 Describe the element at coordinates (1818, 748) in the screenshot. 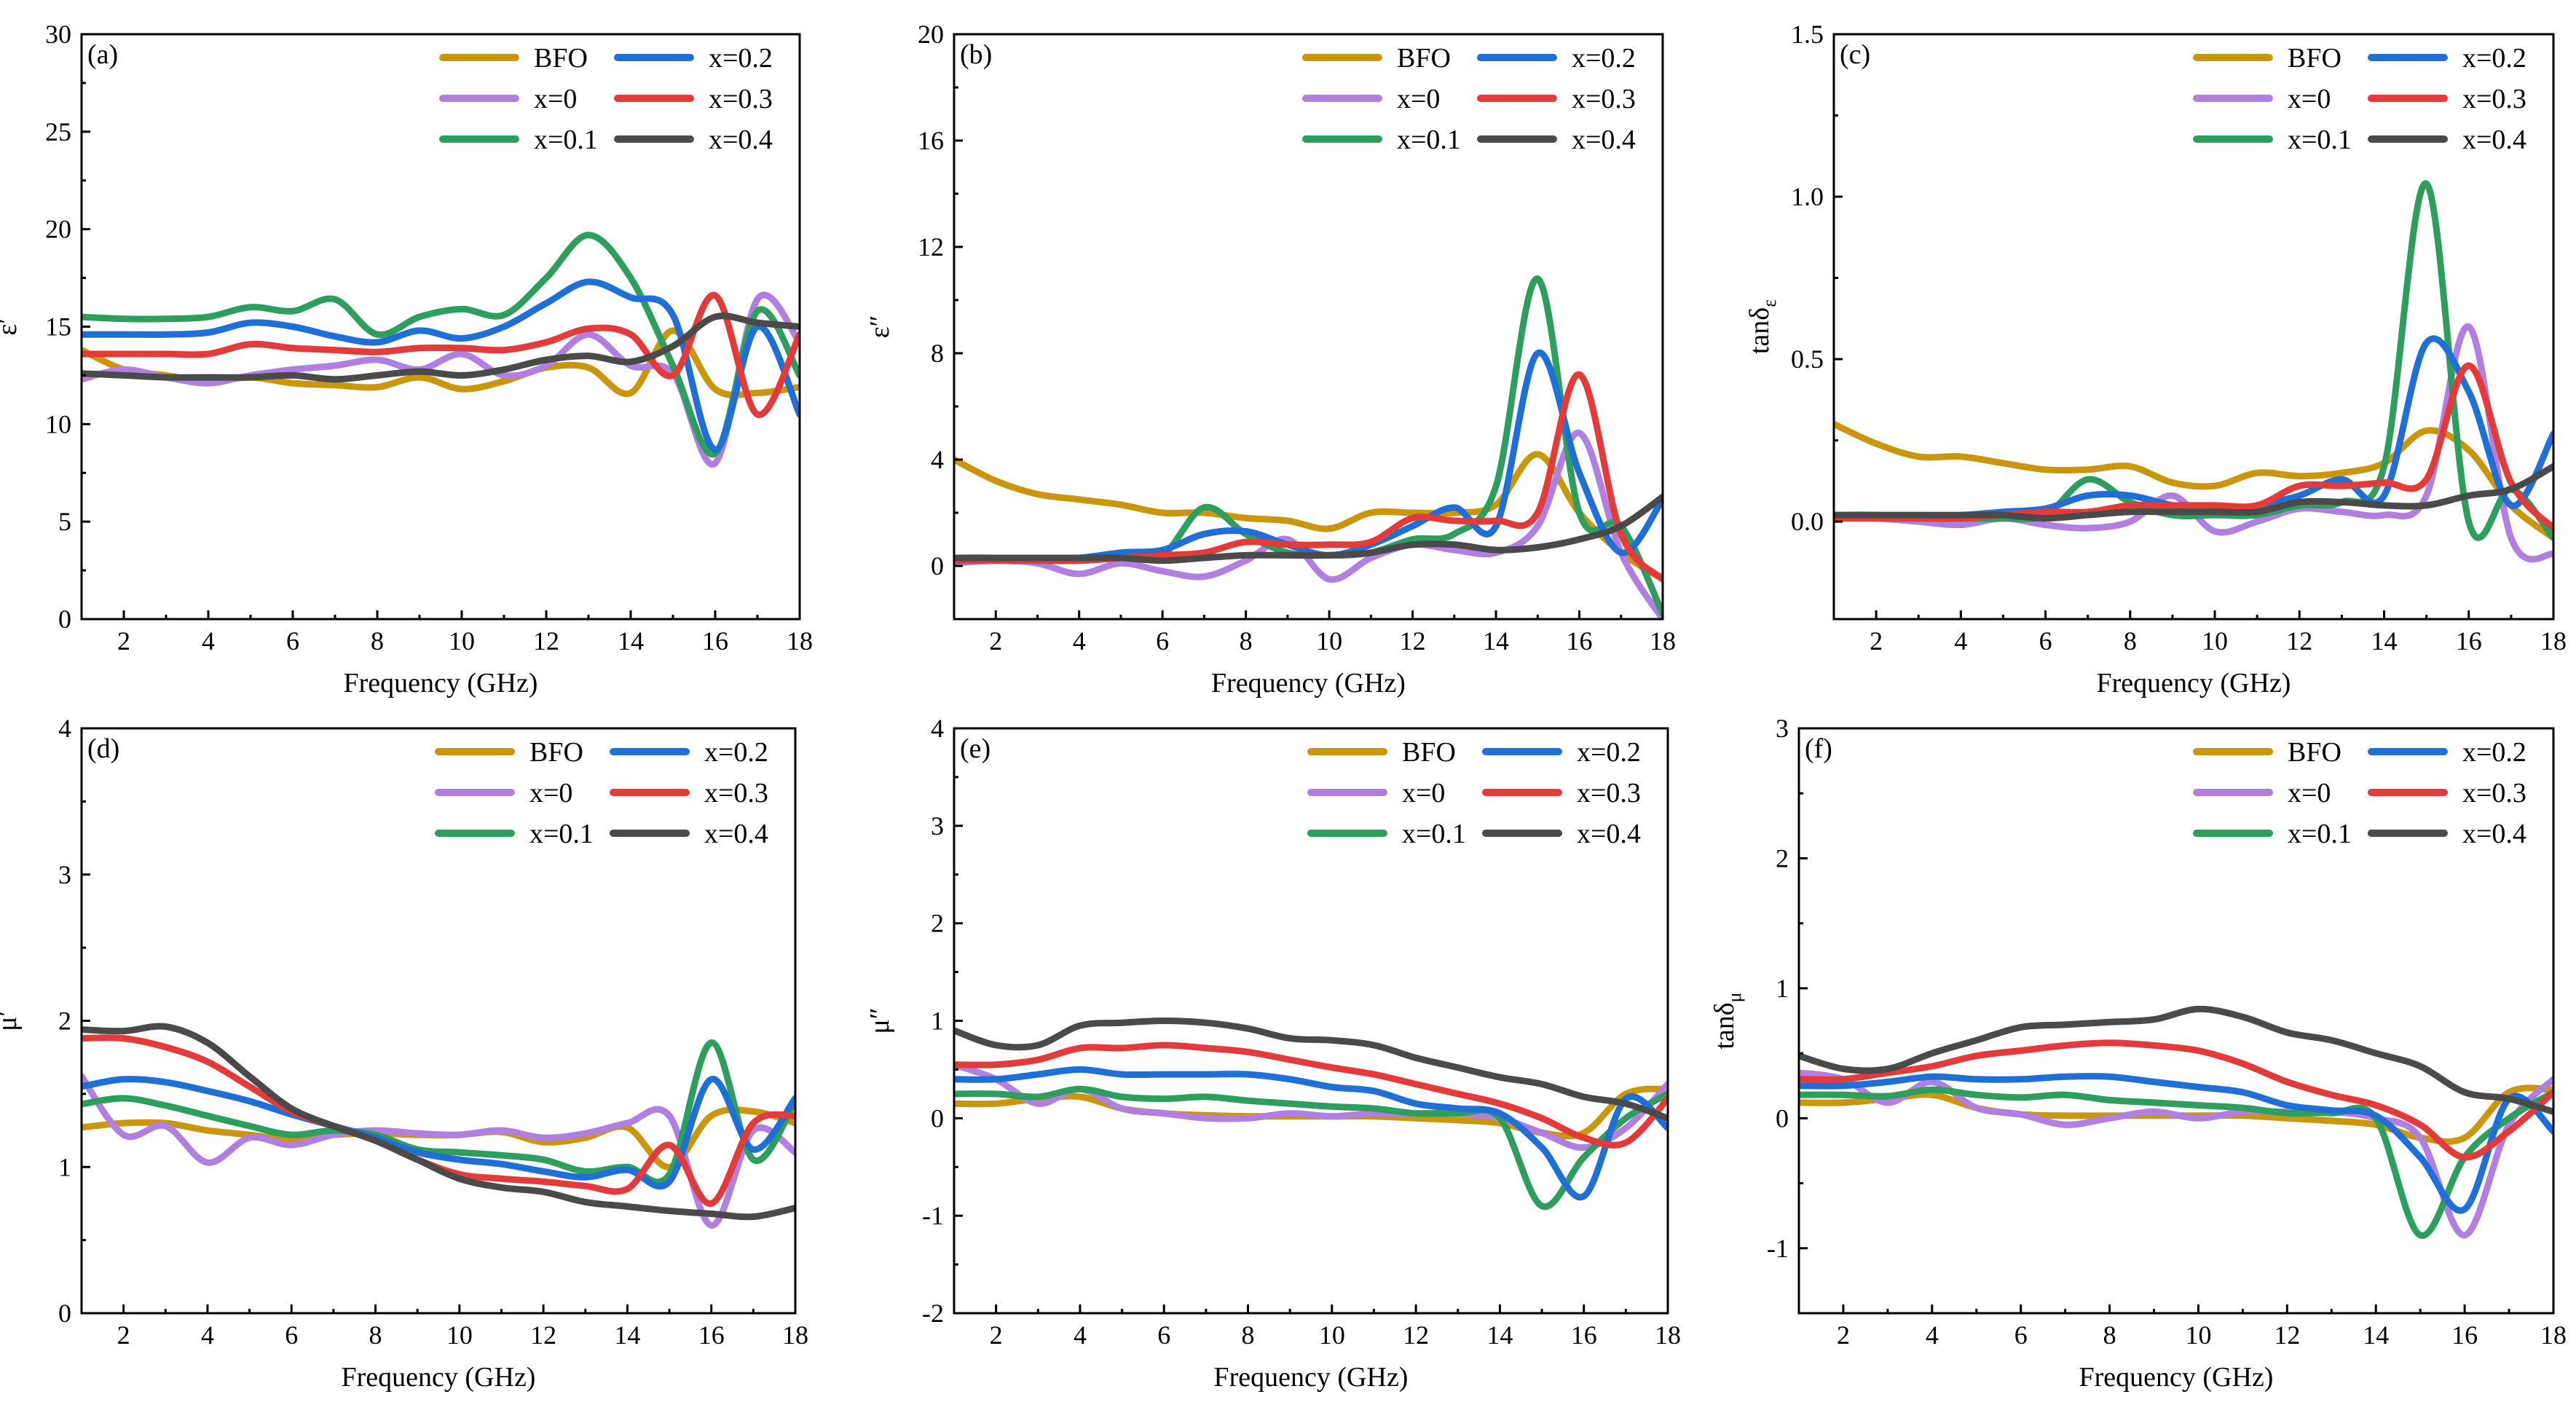

I see `panel-label: (f)` at that location.